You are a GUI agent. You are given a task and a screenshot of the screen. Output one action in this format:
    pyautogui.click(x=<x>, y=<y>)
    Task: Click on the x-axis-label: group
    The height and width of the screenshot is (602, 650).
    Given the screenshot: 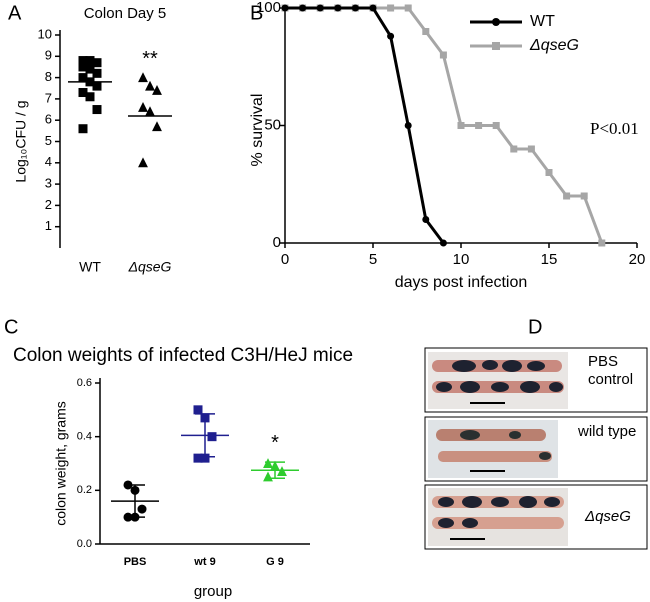 What is the action you would take?
    pyautogui.click(x=213, y=591)
    